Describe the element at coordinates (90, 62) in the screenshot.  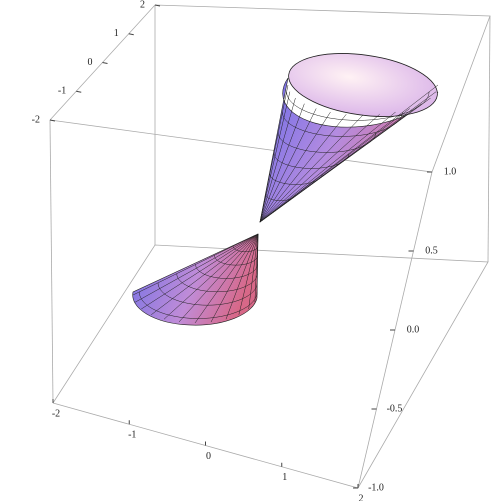
I see `y-tick-label: 0` at that location.